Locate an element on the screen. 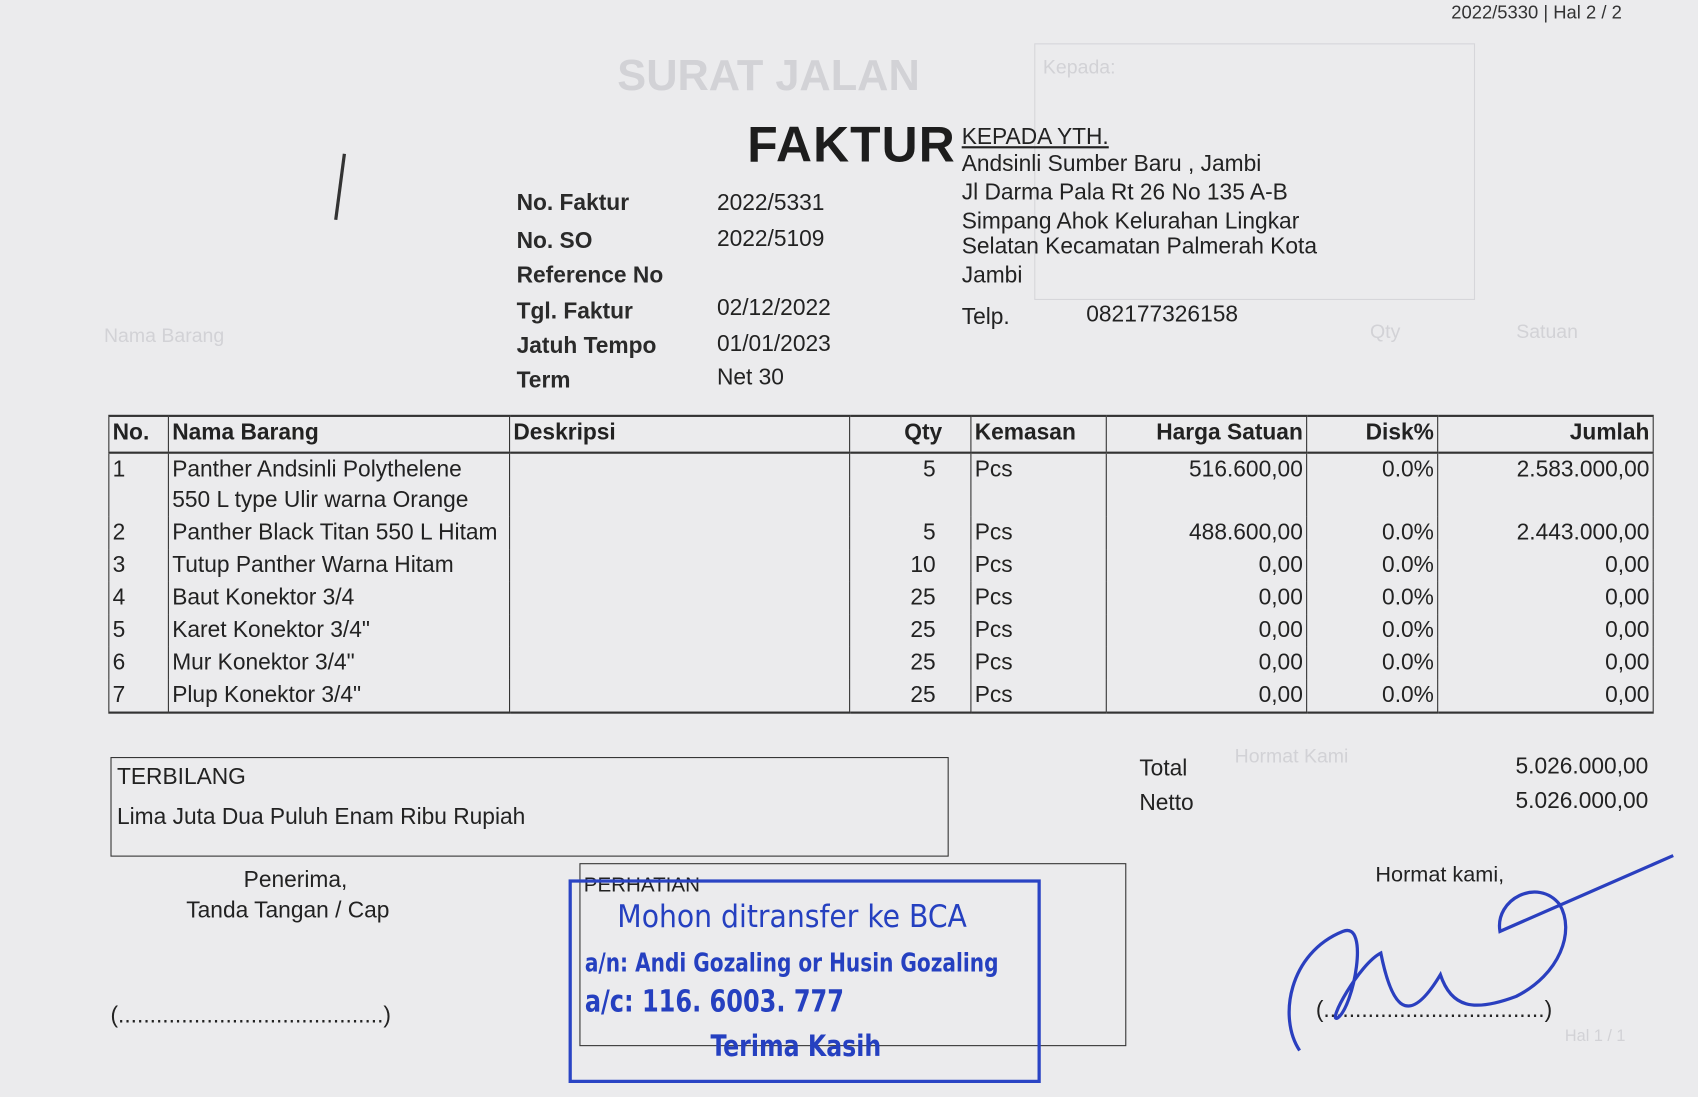 The width and height of the screenshot is (1698, 1097). col-deskripsi: Deskripsi is located at coordinates (680, 434).